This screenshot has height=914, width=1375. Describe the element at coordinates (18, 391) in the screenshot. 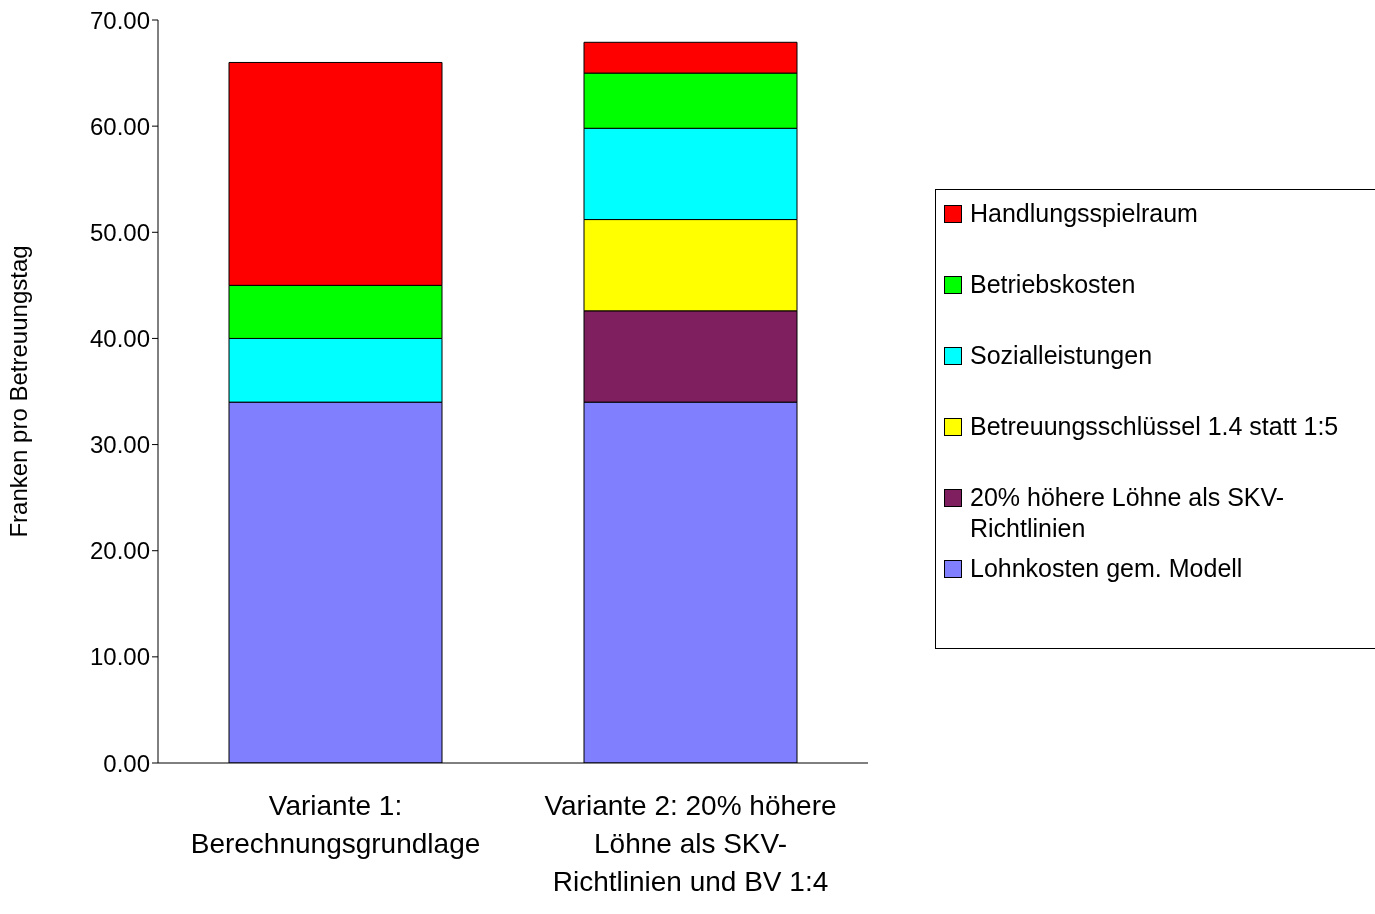

I see `y-axis-title: Franken pro Betreuungstag` at that location.